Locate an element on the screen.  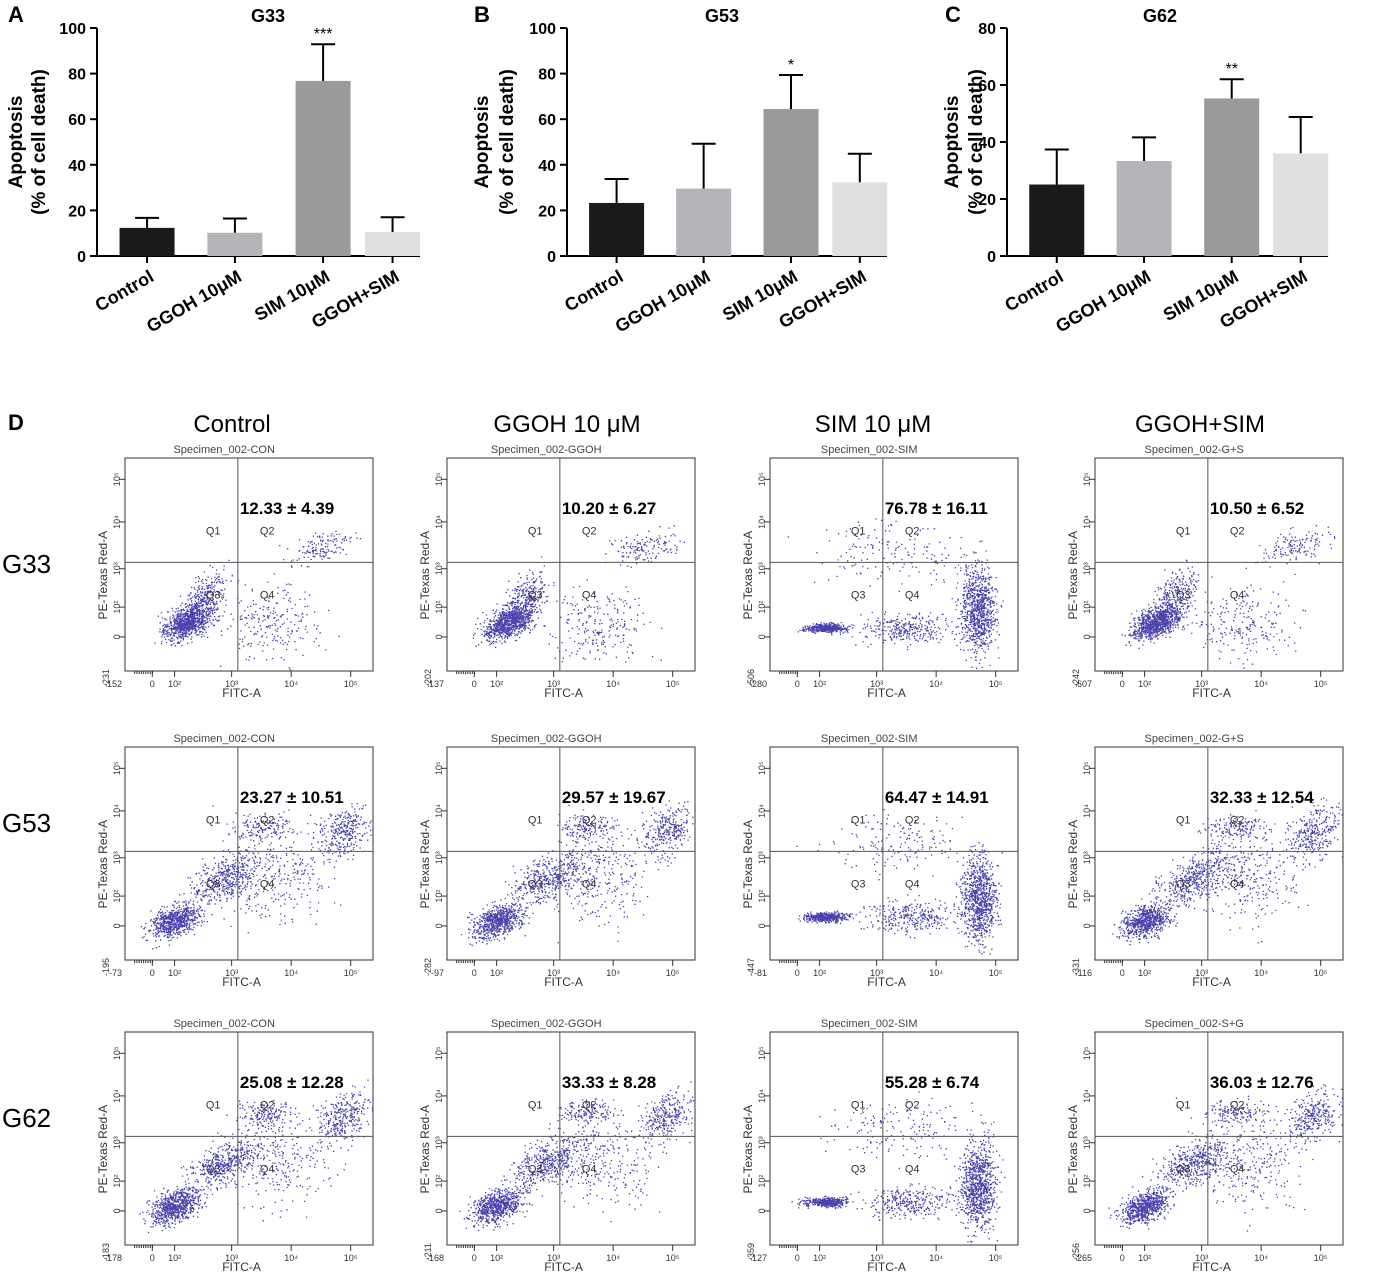
apoptosis-annotation: 23.27 ± 10.51 is located at coordinates (292, 797).